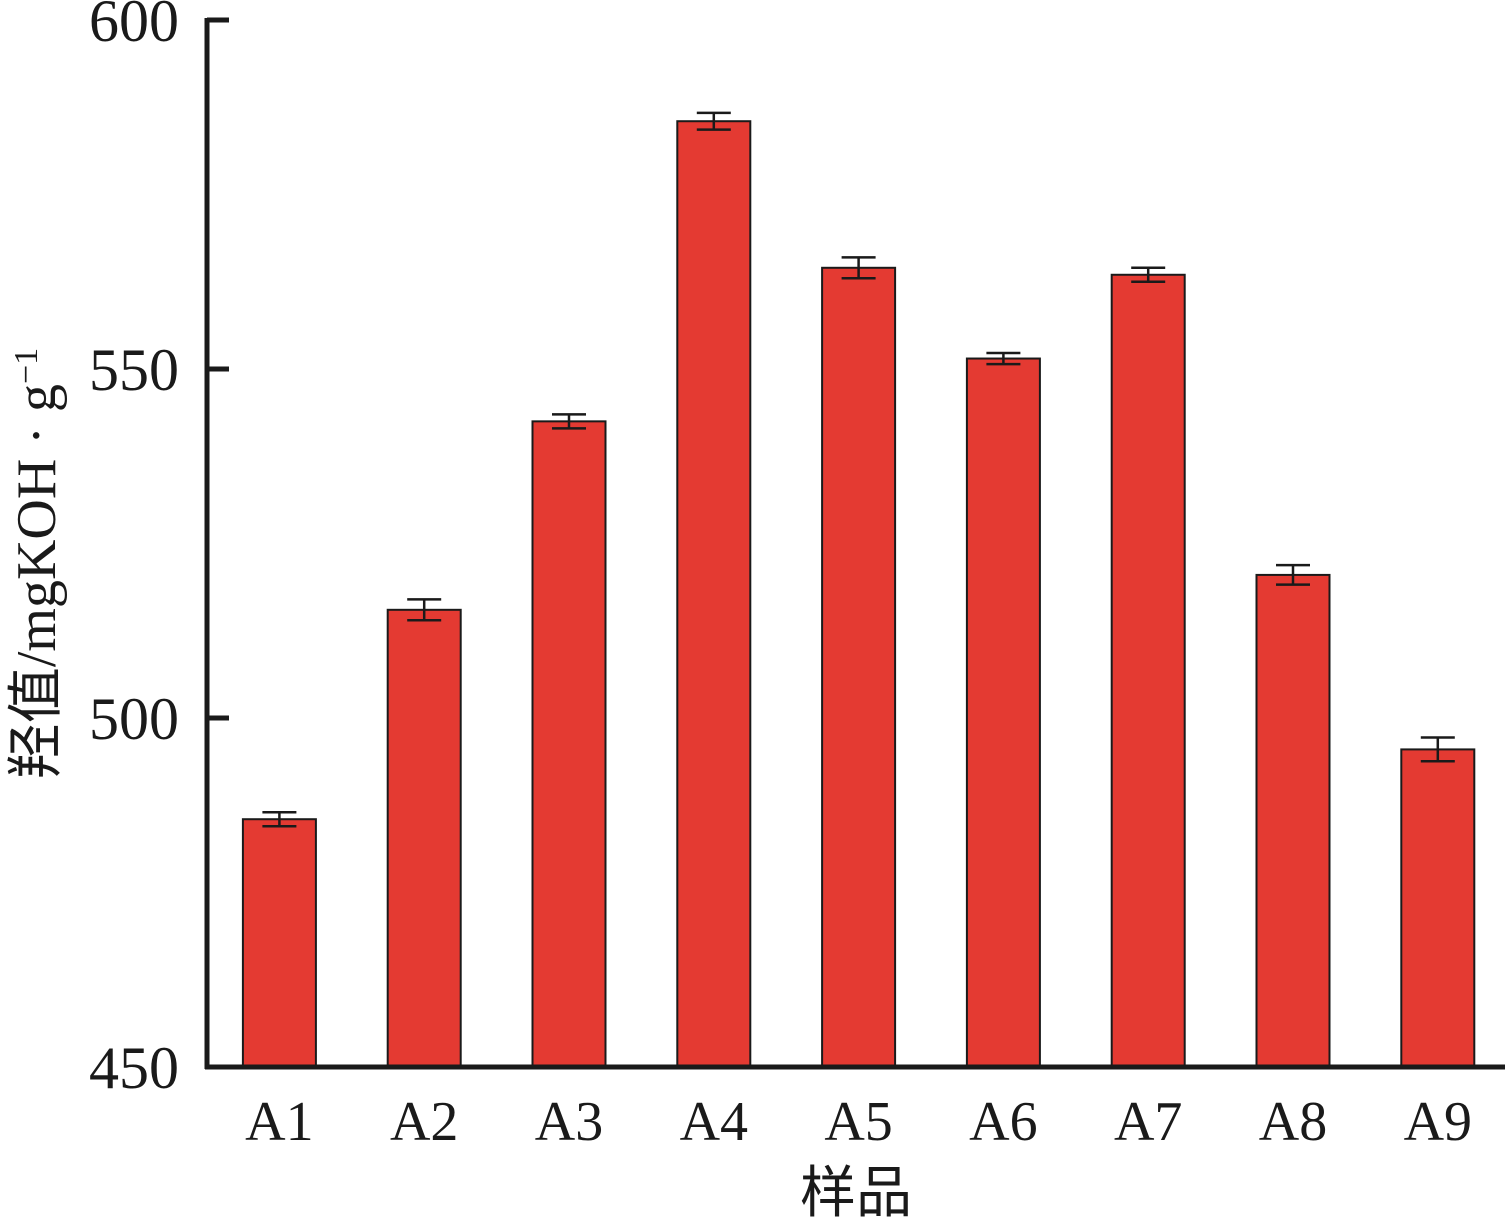 The height and width of the screenshot is (1228, 1508). I want to click on error-bar-a7, so click(1148, 274).